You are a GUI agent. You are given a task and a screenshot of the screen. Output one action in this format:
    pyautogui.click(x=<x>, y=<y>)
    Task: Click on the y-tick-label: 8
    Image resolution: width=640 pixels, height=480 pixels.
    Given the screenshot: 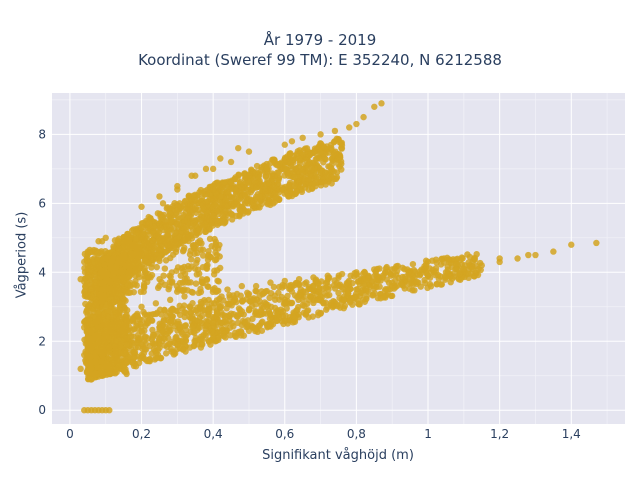 What is the action you would take?
    pyautogui.click(x=42, y=134)
    